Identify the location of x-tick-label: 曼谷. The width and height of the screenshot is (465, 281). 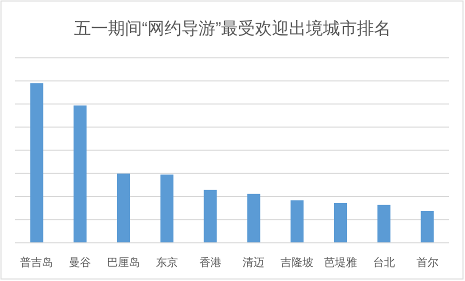
(80, 263).